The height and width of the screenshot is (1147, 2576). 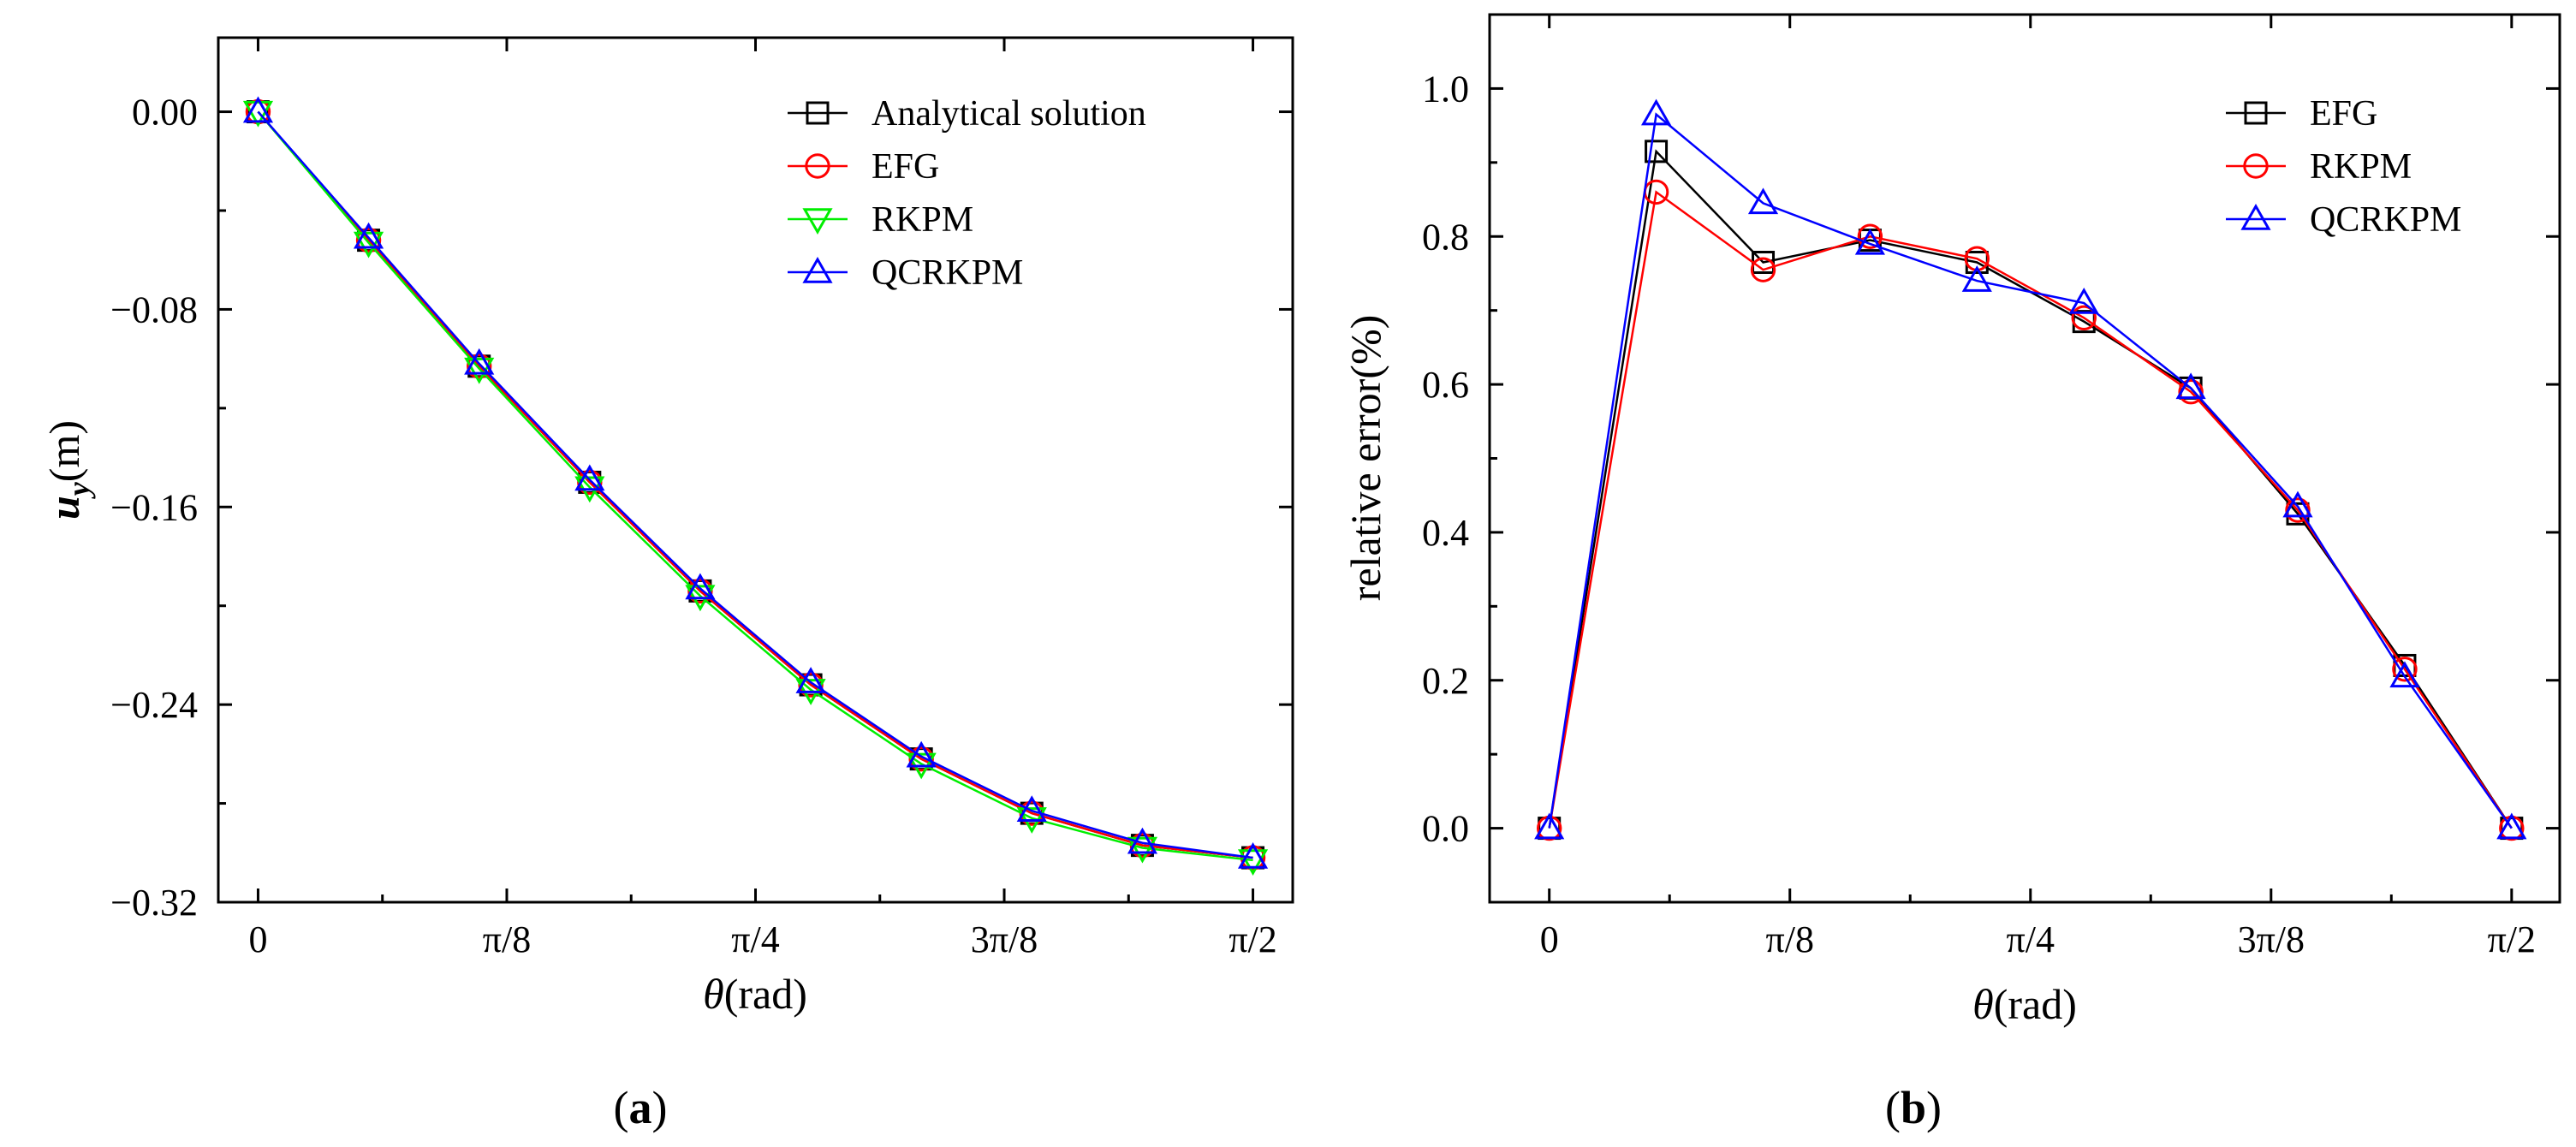 What do you see at coordinates (1009, 114) in the screenshot?
I see `panel-a-legend-label: Analytical solution` at bounding box center [1009, 114].